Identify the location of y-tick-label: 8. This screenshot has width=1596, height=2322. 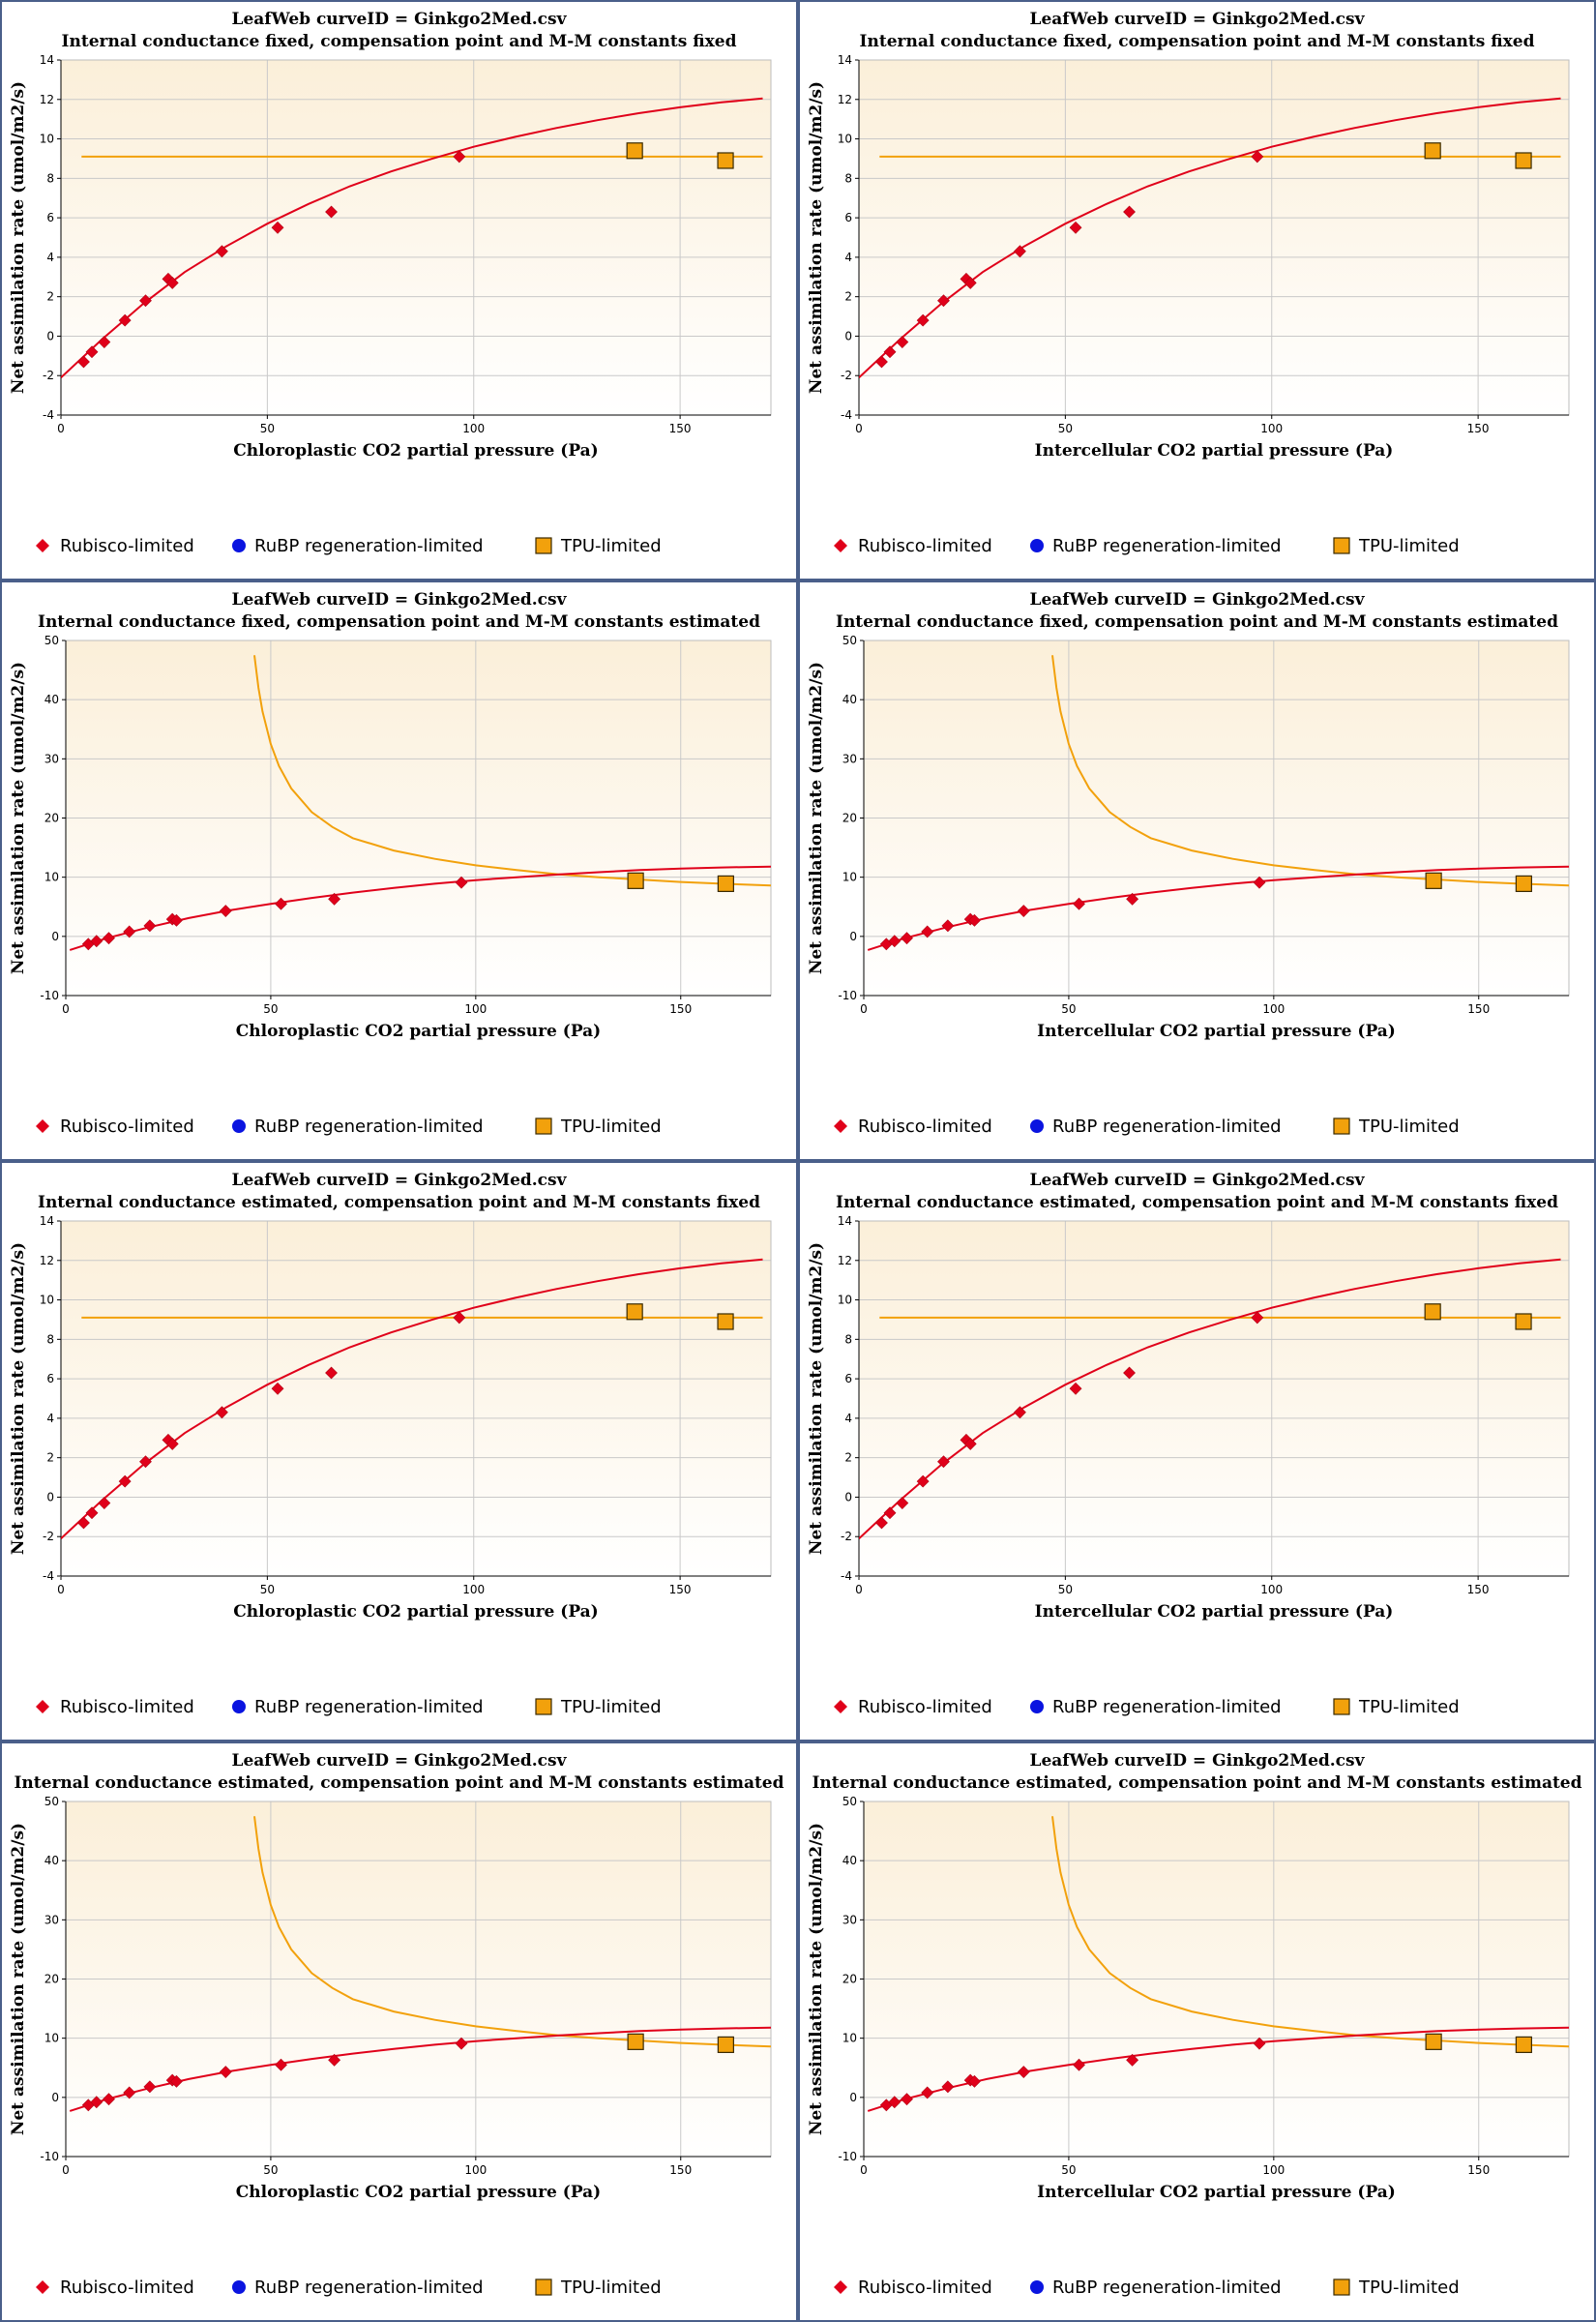
(50, 178).